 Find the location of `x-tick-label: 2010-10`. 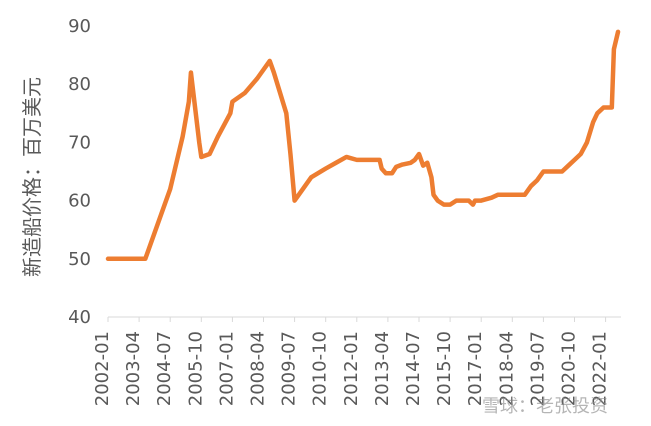

x-tick-label: 2010-10 is located at coordinates (320, 368).